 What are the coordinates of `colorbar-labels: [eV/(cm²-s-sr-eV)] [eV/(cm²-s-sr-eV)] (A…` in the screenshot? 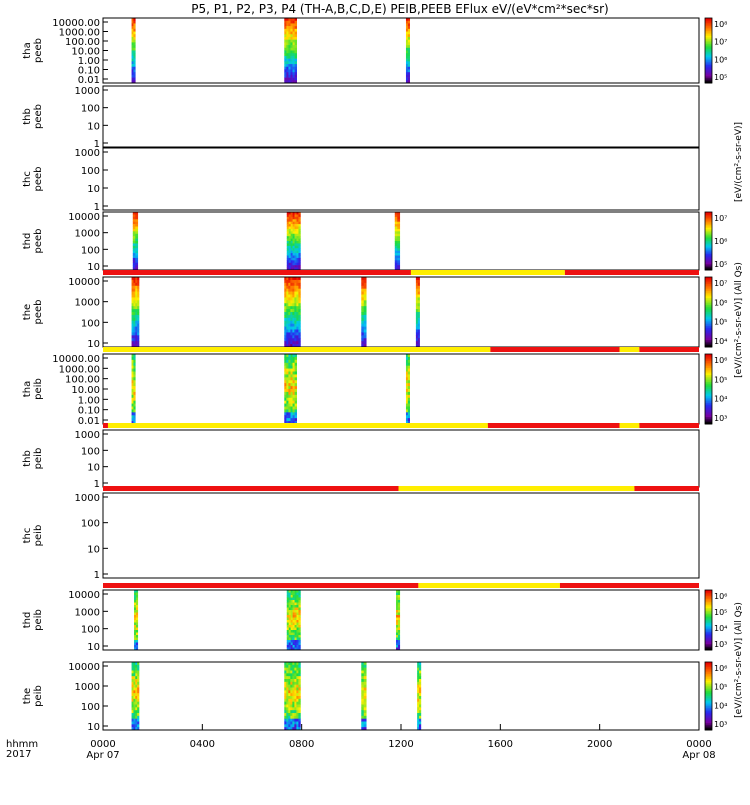 It's located at (739, 420).